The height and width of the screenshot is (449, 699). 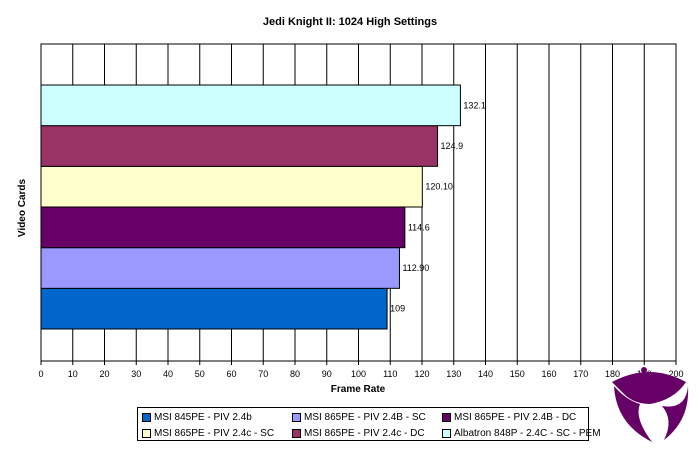 I want to click on legend-item: MSI 865PE - PIV 2.4c - SC, so click(x=217, y=433).